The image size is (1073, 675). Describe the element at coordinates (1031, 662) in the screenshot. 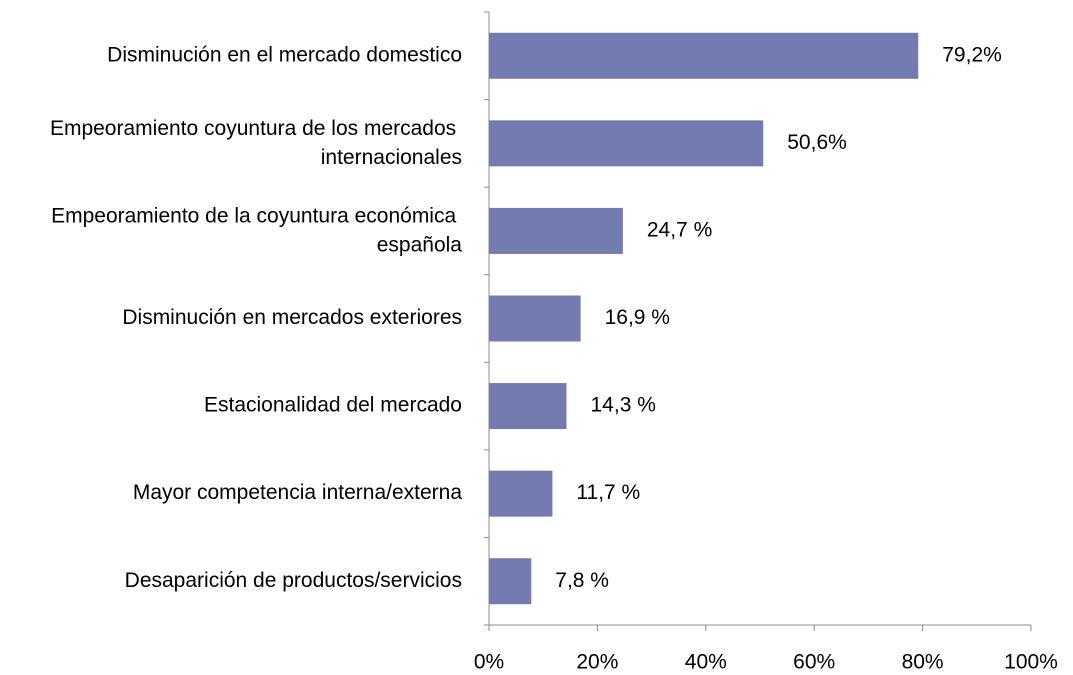

I see `x-tick-label: 100%` at that location.